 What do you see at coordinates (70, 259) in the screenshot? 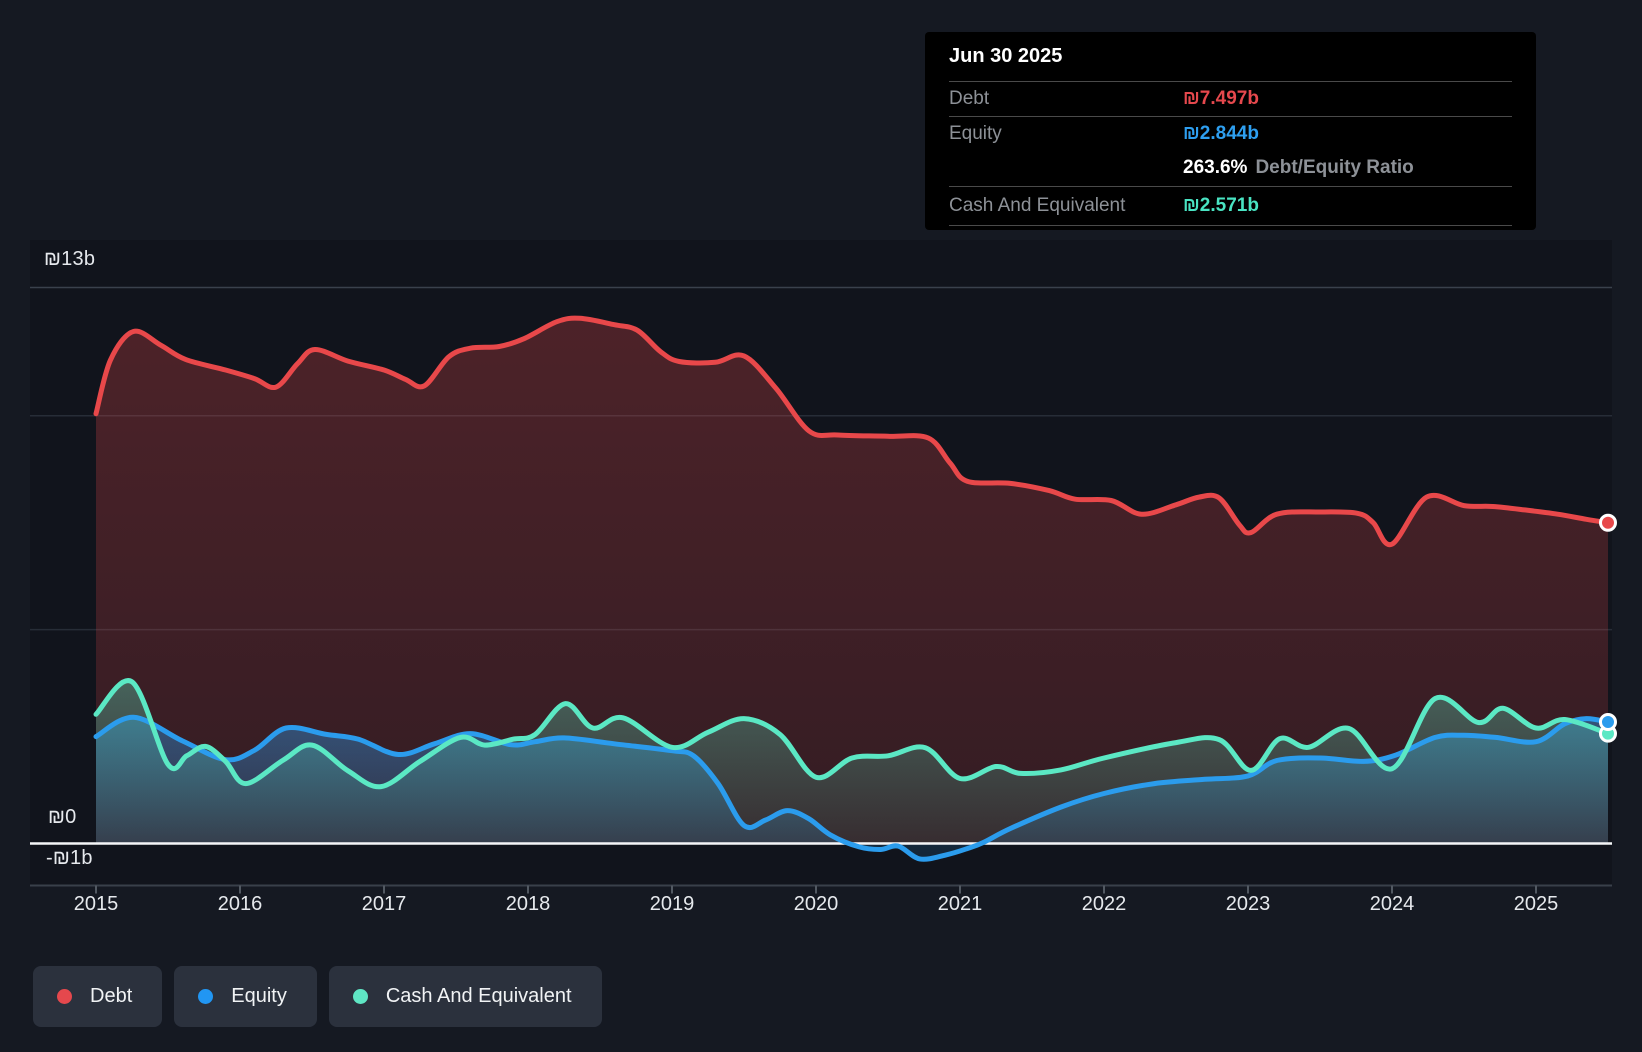
I see `y-axis-label-13b: ₪13b` at bounding box center [70, 259].